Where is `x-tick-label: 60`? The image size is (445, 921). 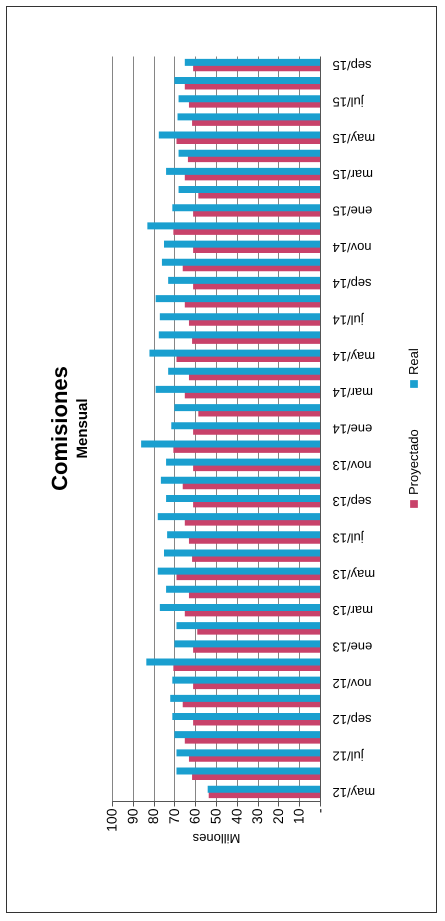 x-tick-label: 60 is located at coordinates (194, 816).